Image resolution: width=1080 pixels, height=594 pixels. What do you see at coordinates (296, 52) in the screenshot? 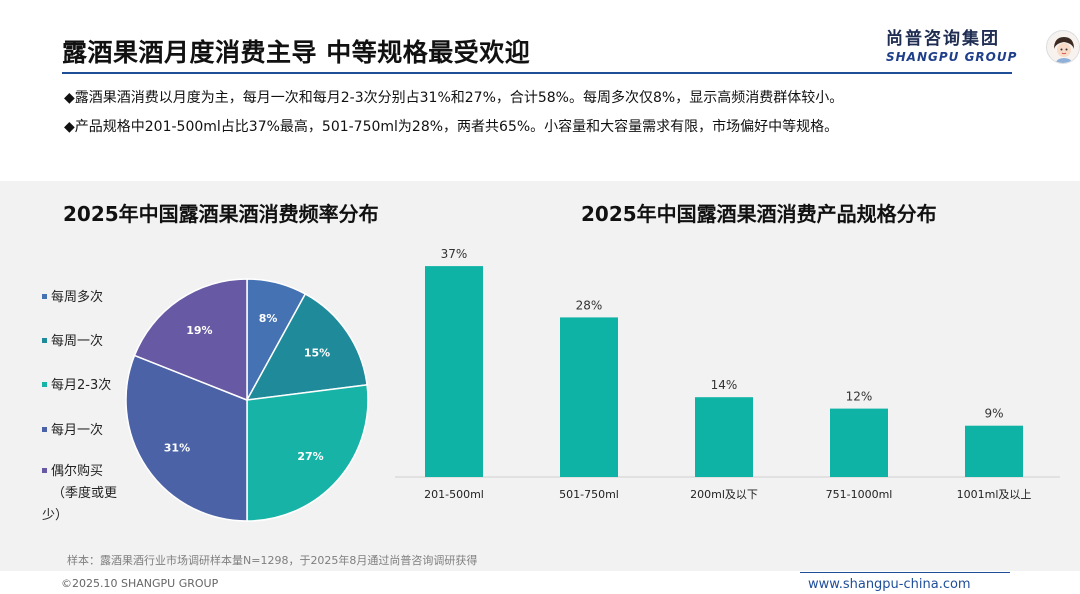
I see `page-title: 露酒果酒月度消费主导 中等规格最受欢迎` at bounding box center [296, 52].